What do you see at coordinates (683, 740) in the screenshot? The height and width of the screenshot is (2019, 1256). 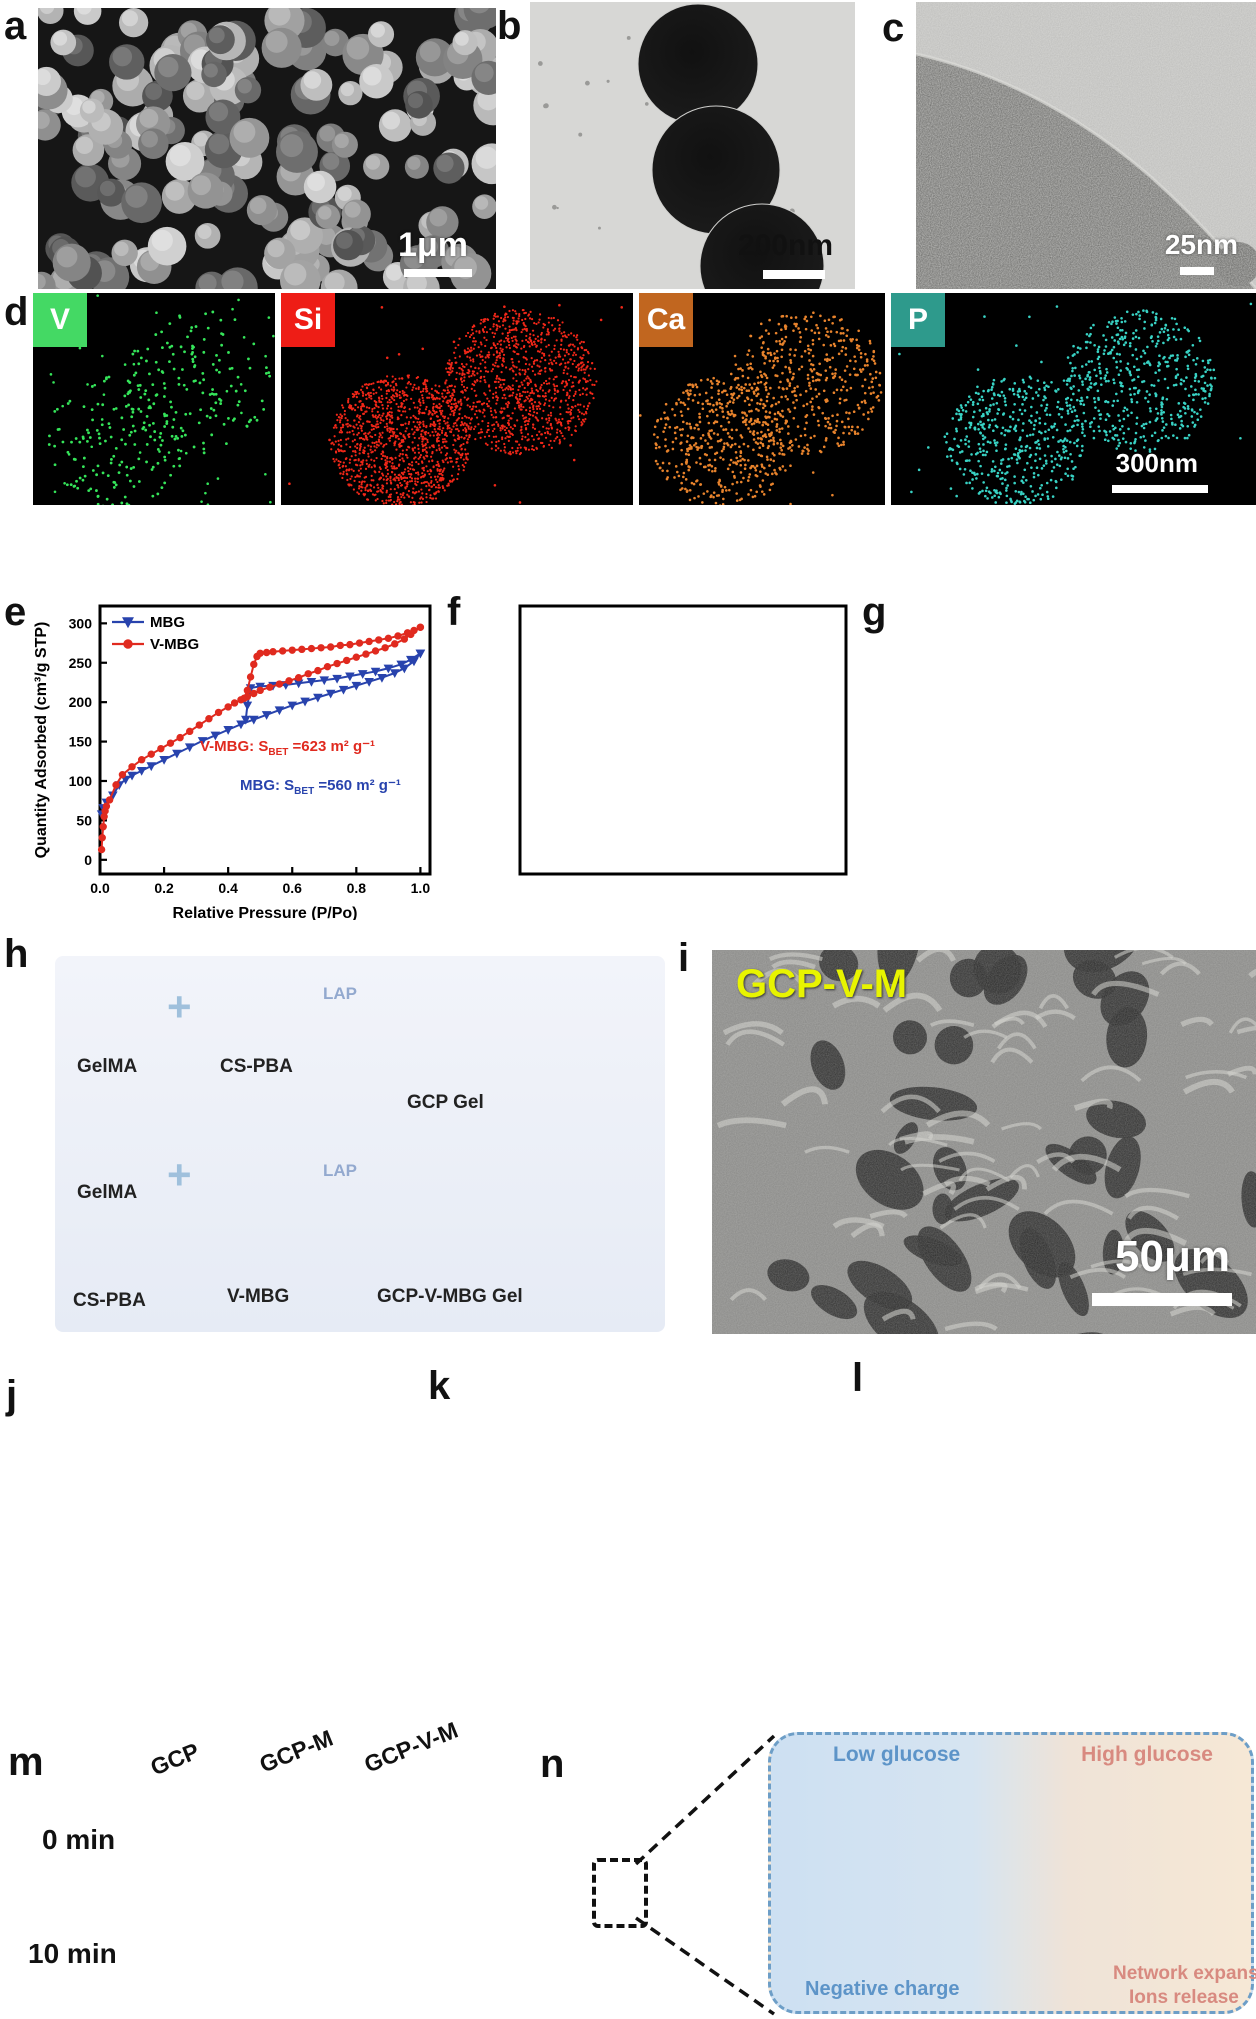 I see `chart-f-raman` at bounding box center [683, 740].